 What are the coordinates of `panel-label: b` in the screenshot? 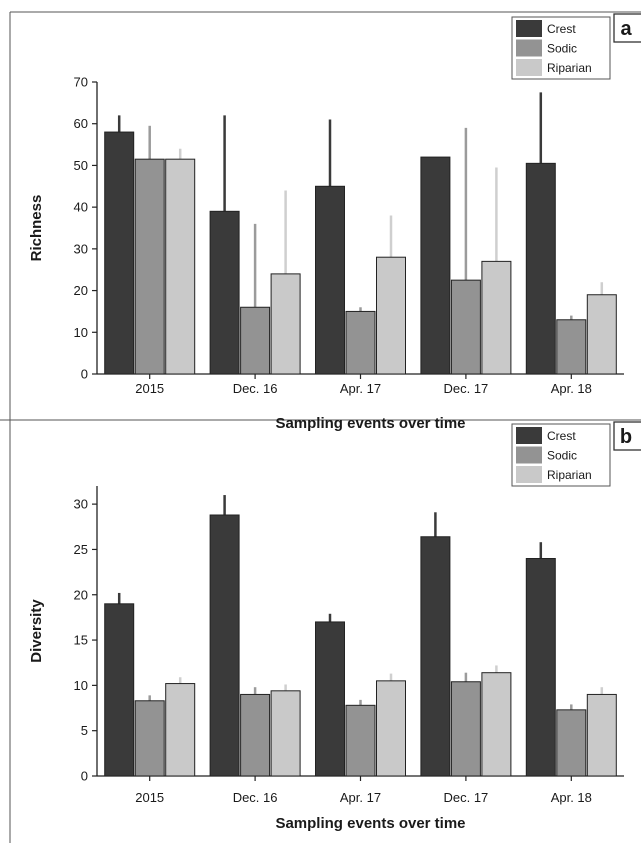 It's located at (626, 437).